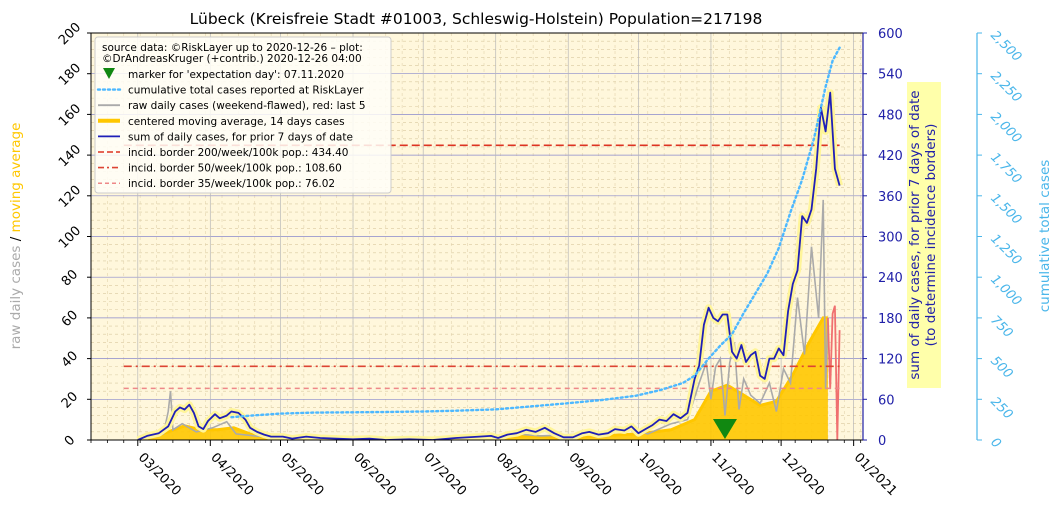 The image size is (1062, 513). What do you see at coordinates (890, 360) in the screenshot?
I see `right1-tick-label: 120` at bounding box center [890, 360].